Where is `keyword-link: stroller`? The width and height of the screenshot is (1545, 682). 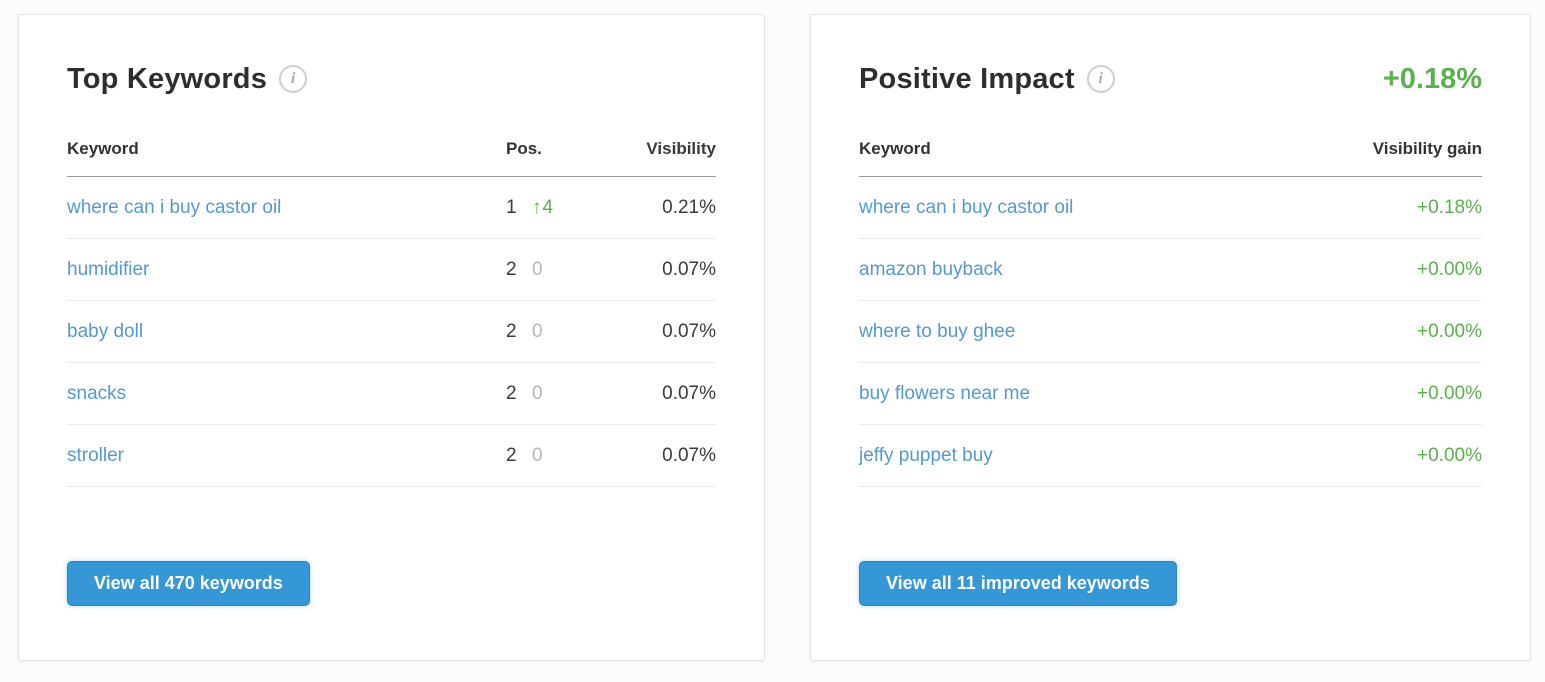 keyword-link: stroller is located at coordinates (96, 455).